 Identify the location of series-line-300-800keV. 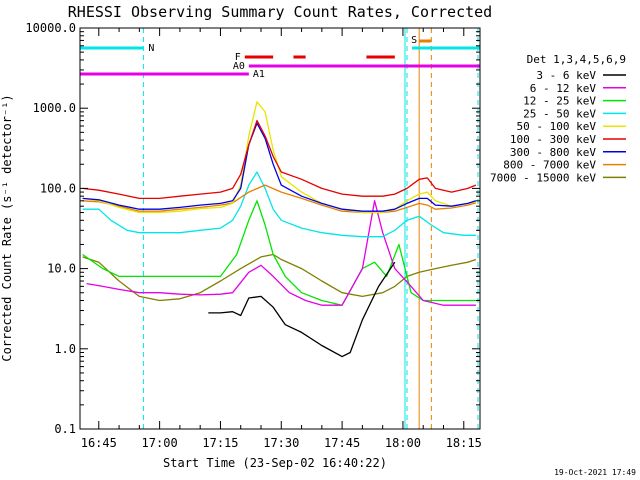
(279, 167).